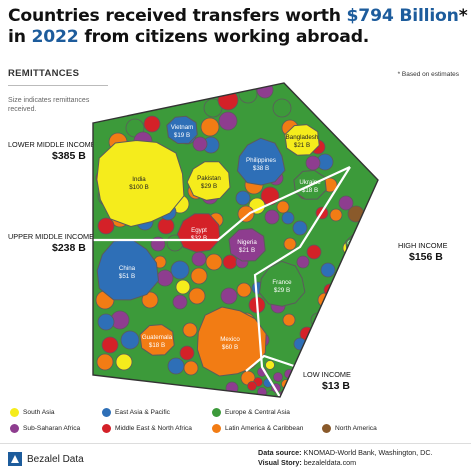 This screenshot has height=471, width=471. I want to click on country-label-nigeria: Nigeria, so click(247, 242).